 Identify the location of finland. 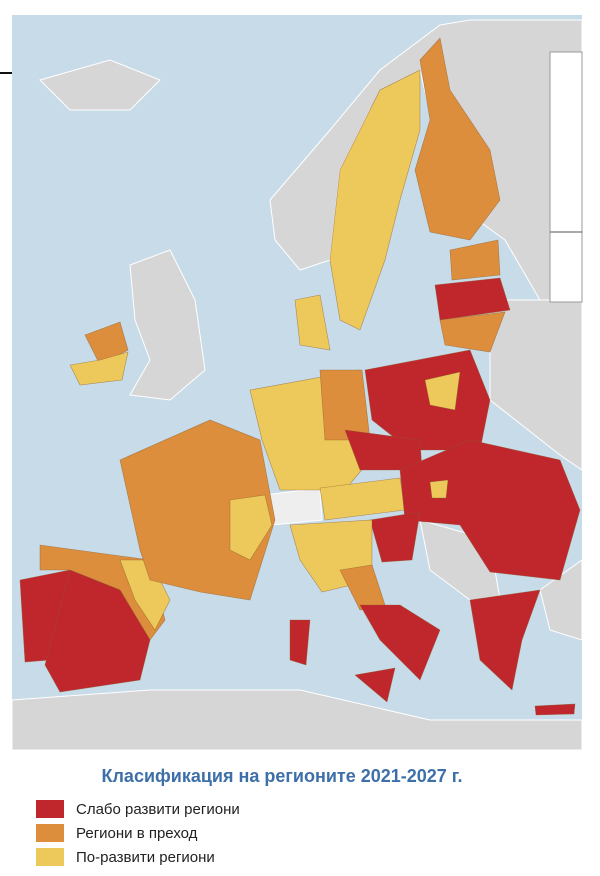
(457, 139).